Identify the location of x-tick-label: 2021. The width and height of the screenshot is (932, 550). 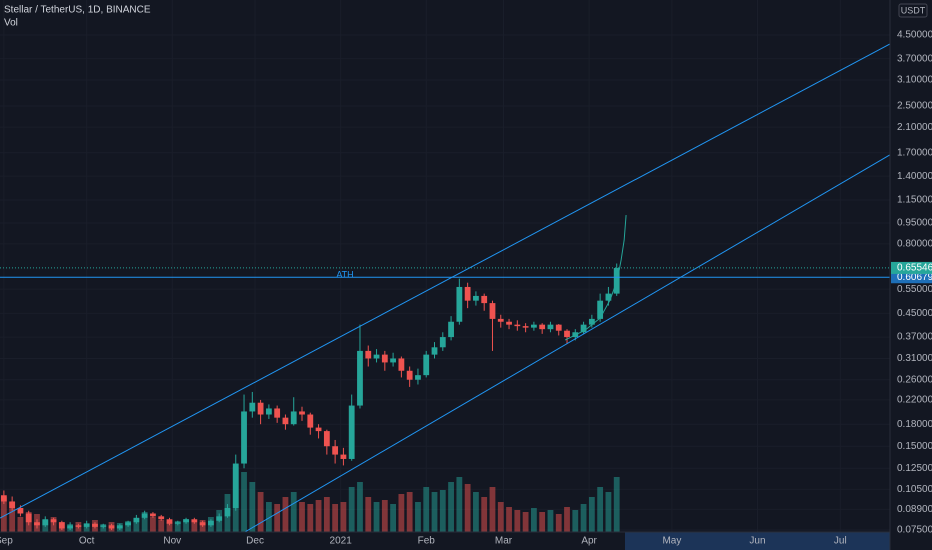
(341, 541).